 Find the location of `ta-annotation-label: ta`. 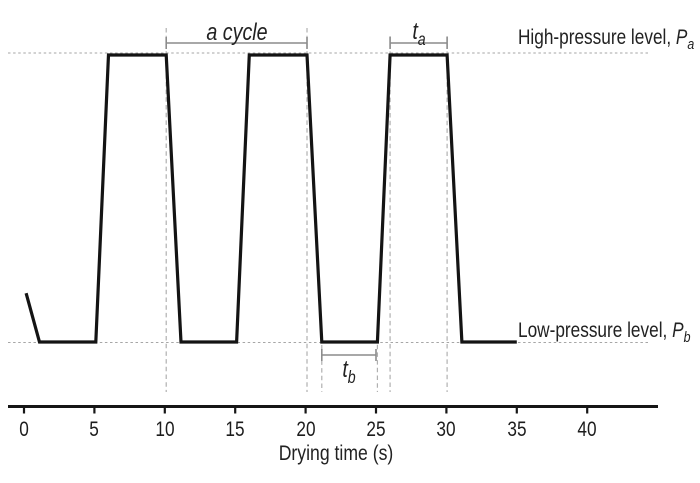

ta-annotation-label: ta is located at coordinates (418, 34).